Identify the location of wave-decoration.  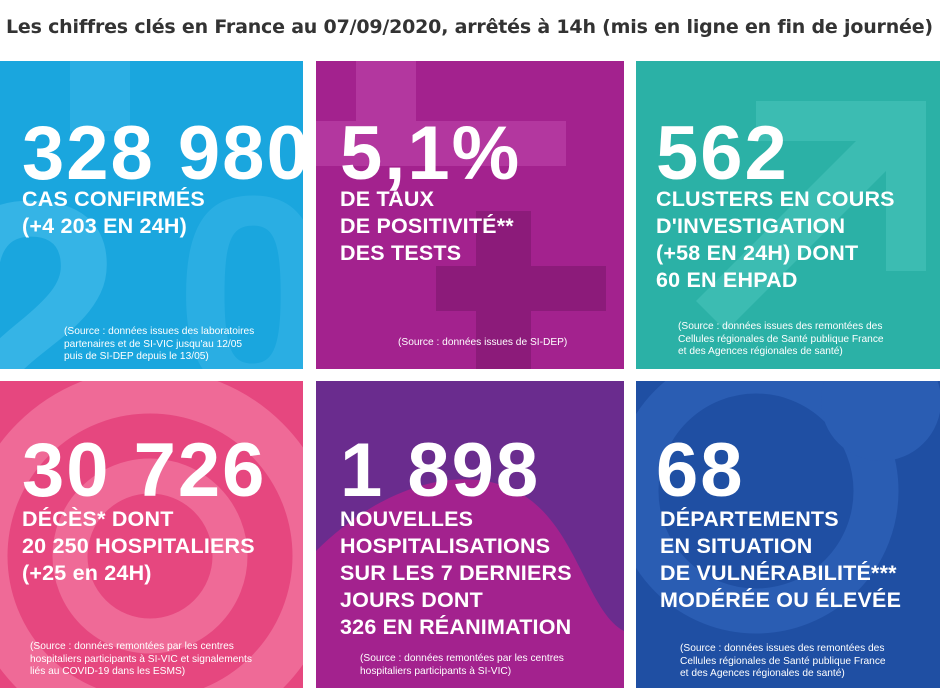
(470, 583).